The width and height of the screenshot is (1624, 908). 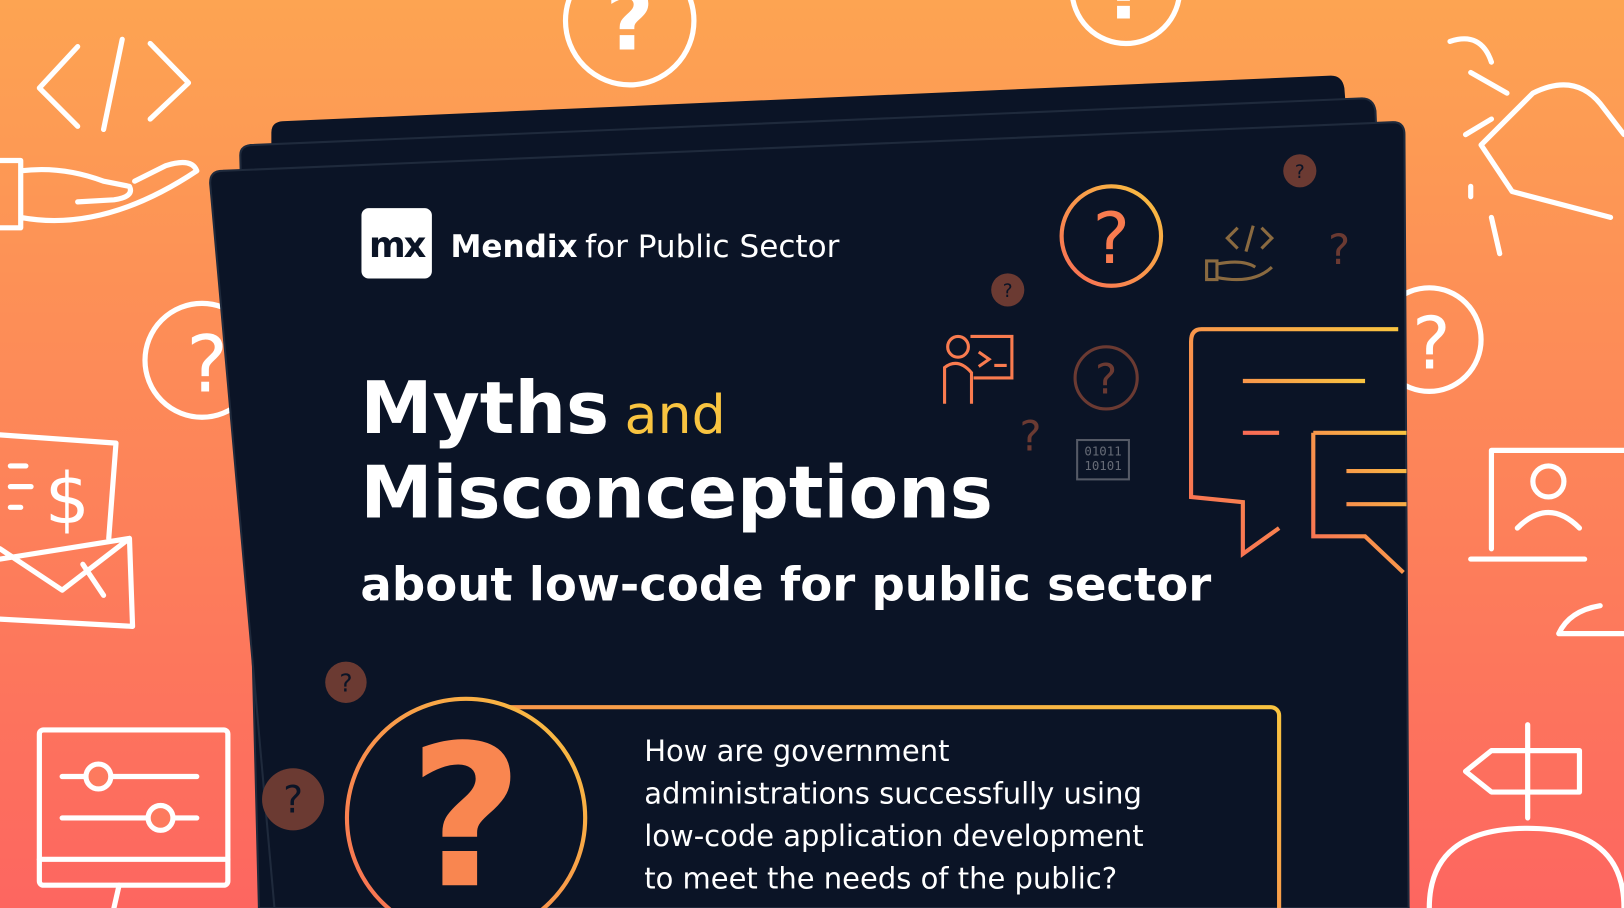 What do you see at coordinates (67, 499) in the screenshot?
I see `dollar-icon: $` at bounding box center [67, 499].